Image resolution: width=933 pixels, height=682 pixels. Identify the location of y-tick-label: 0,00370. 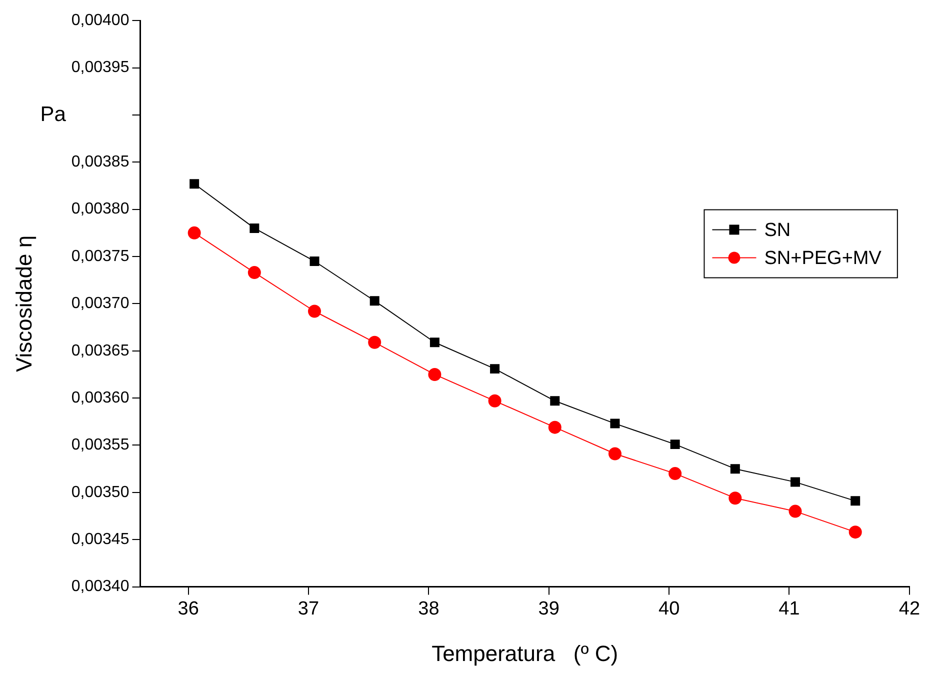
(100, 303).